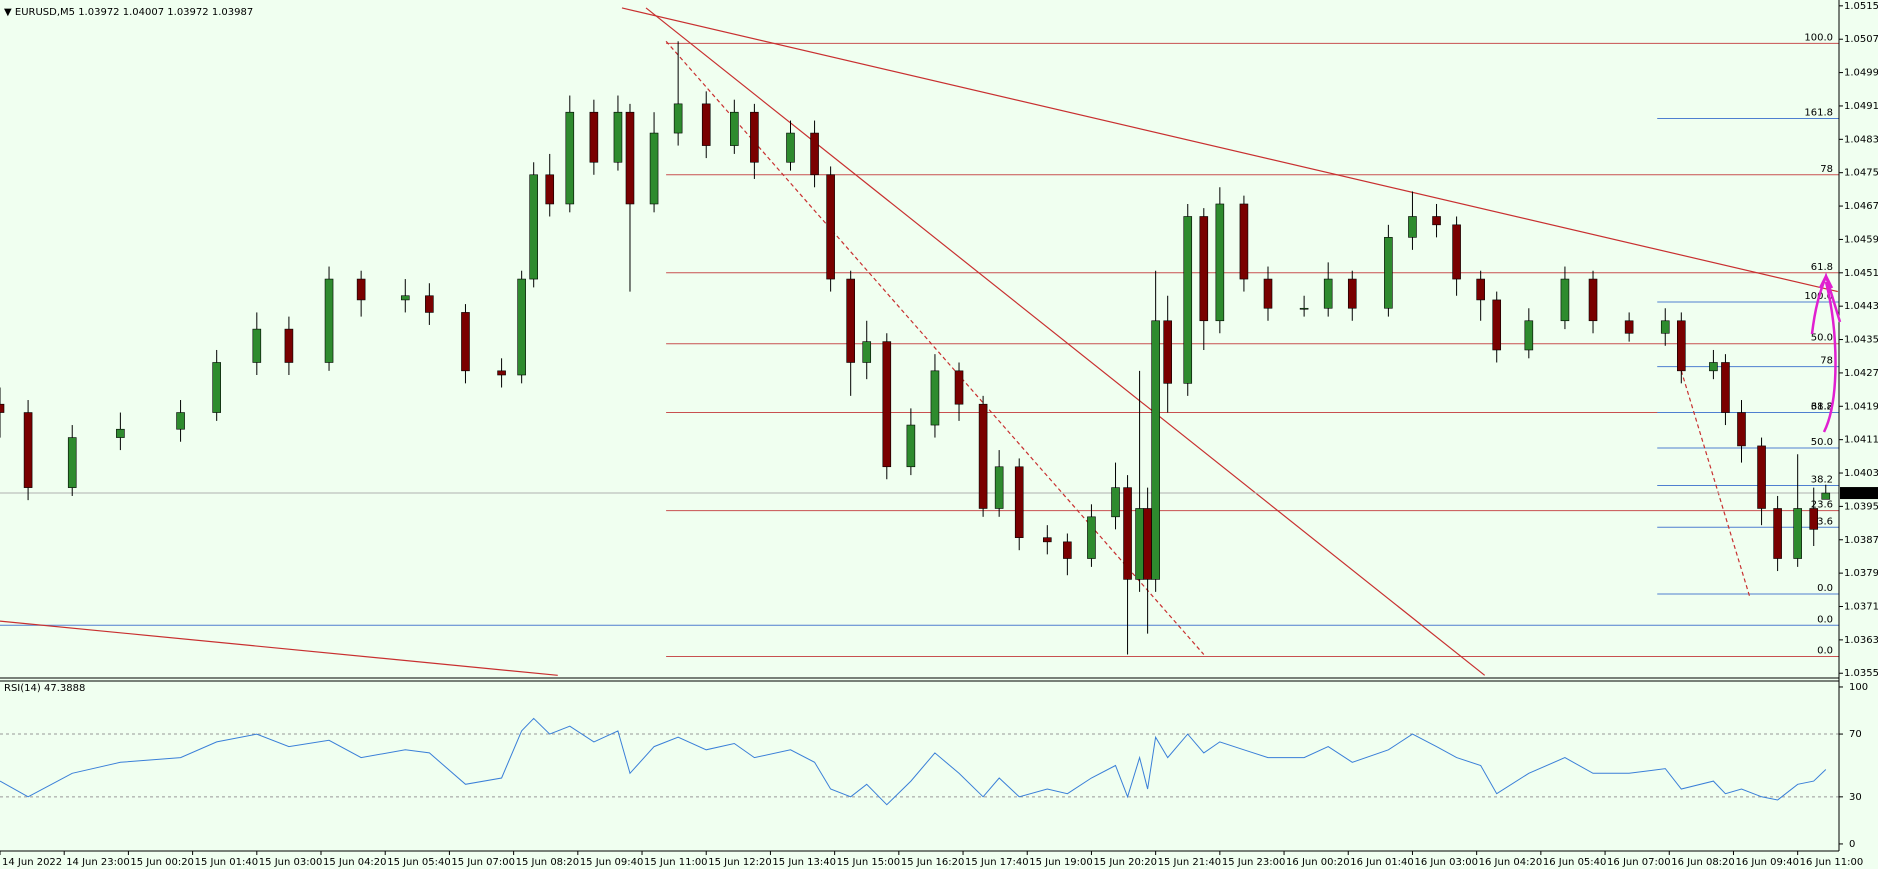  I want to click on rsi-value: 47.3888, so click(64, 688).